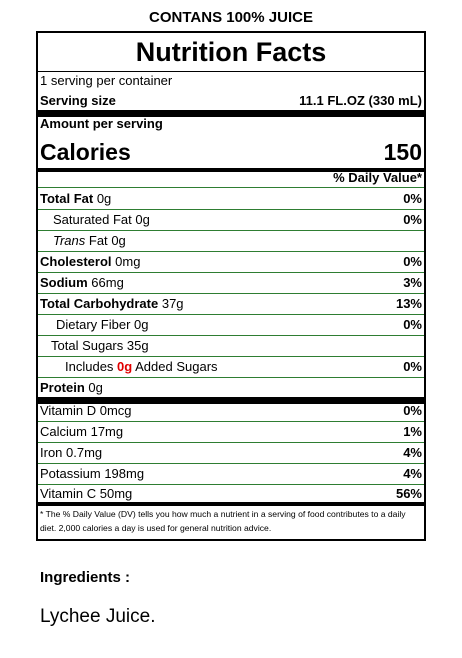  What do you see at coordinates (231, 325) in the screenshot?
I see `nutrient-row-dietary-fiber: Dietary Fiber 0g 0%` at bounding box center [231, 325].